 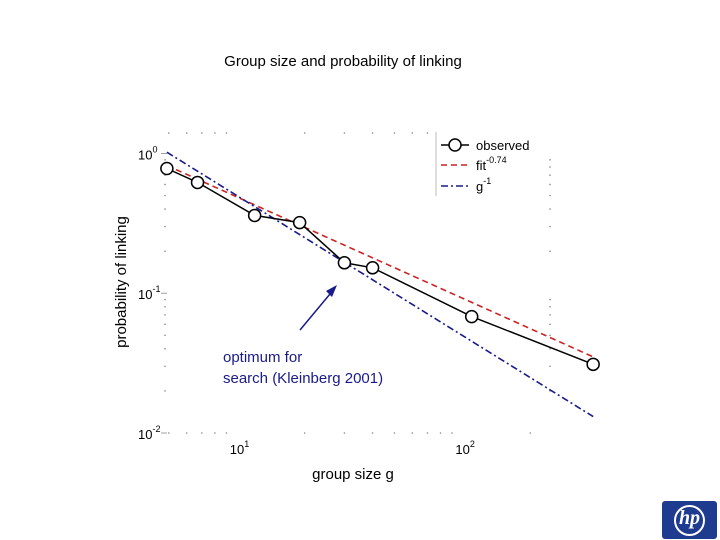 I want to click on annotation-line-2: search (Kleinberg 2001), so click(x=303, y=378).